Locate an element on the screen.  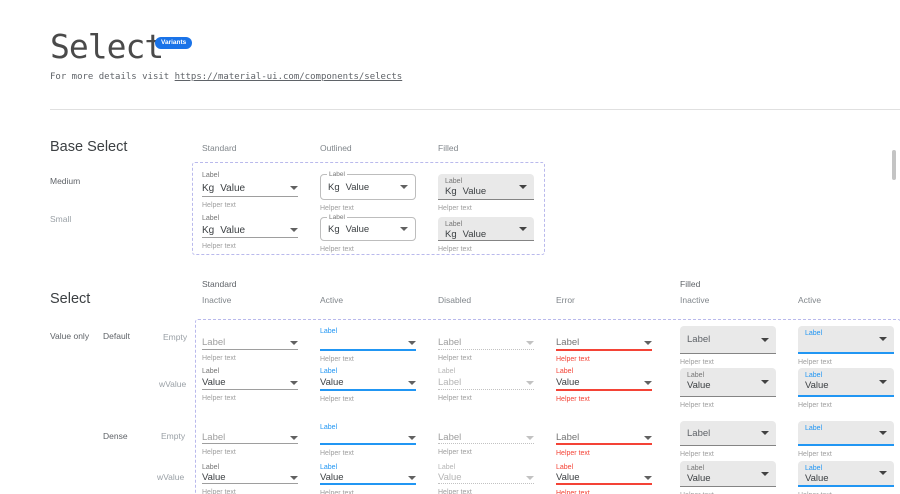
row-header-empty: Empty is located at coordinates (175, 337).